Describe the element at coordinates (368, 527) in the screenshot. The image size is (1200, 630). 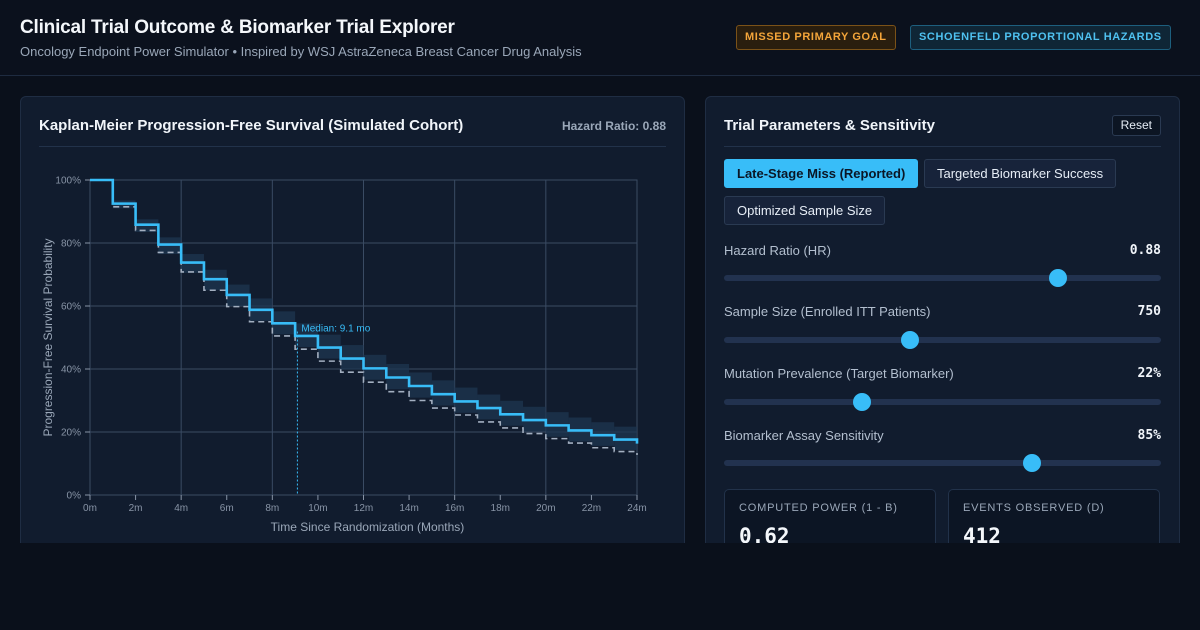
I see `x-axis-label: Time Since Randomization (Months)` at that location.